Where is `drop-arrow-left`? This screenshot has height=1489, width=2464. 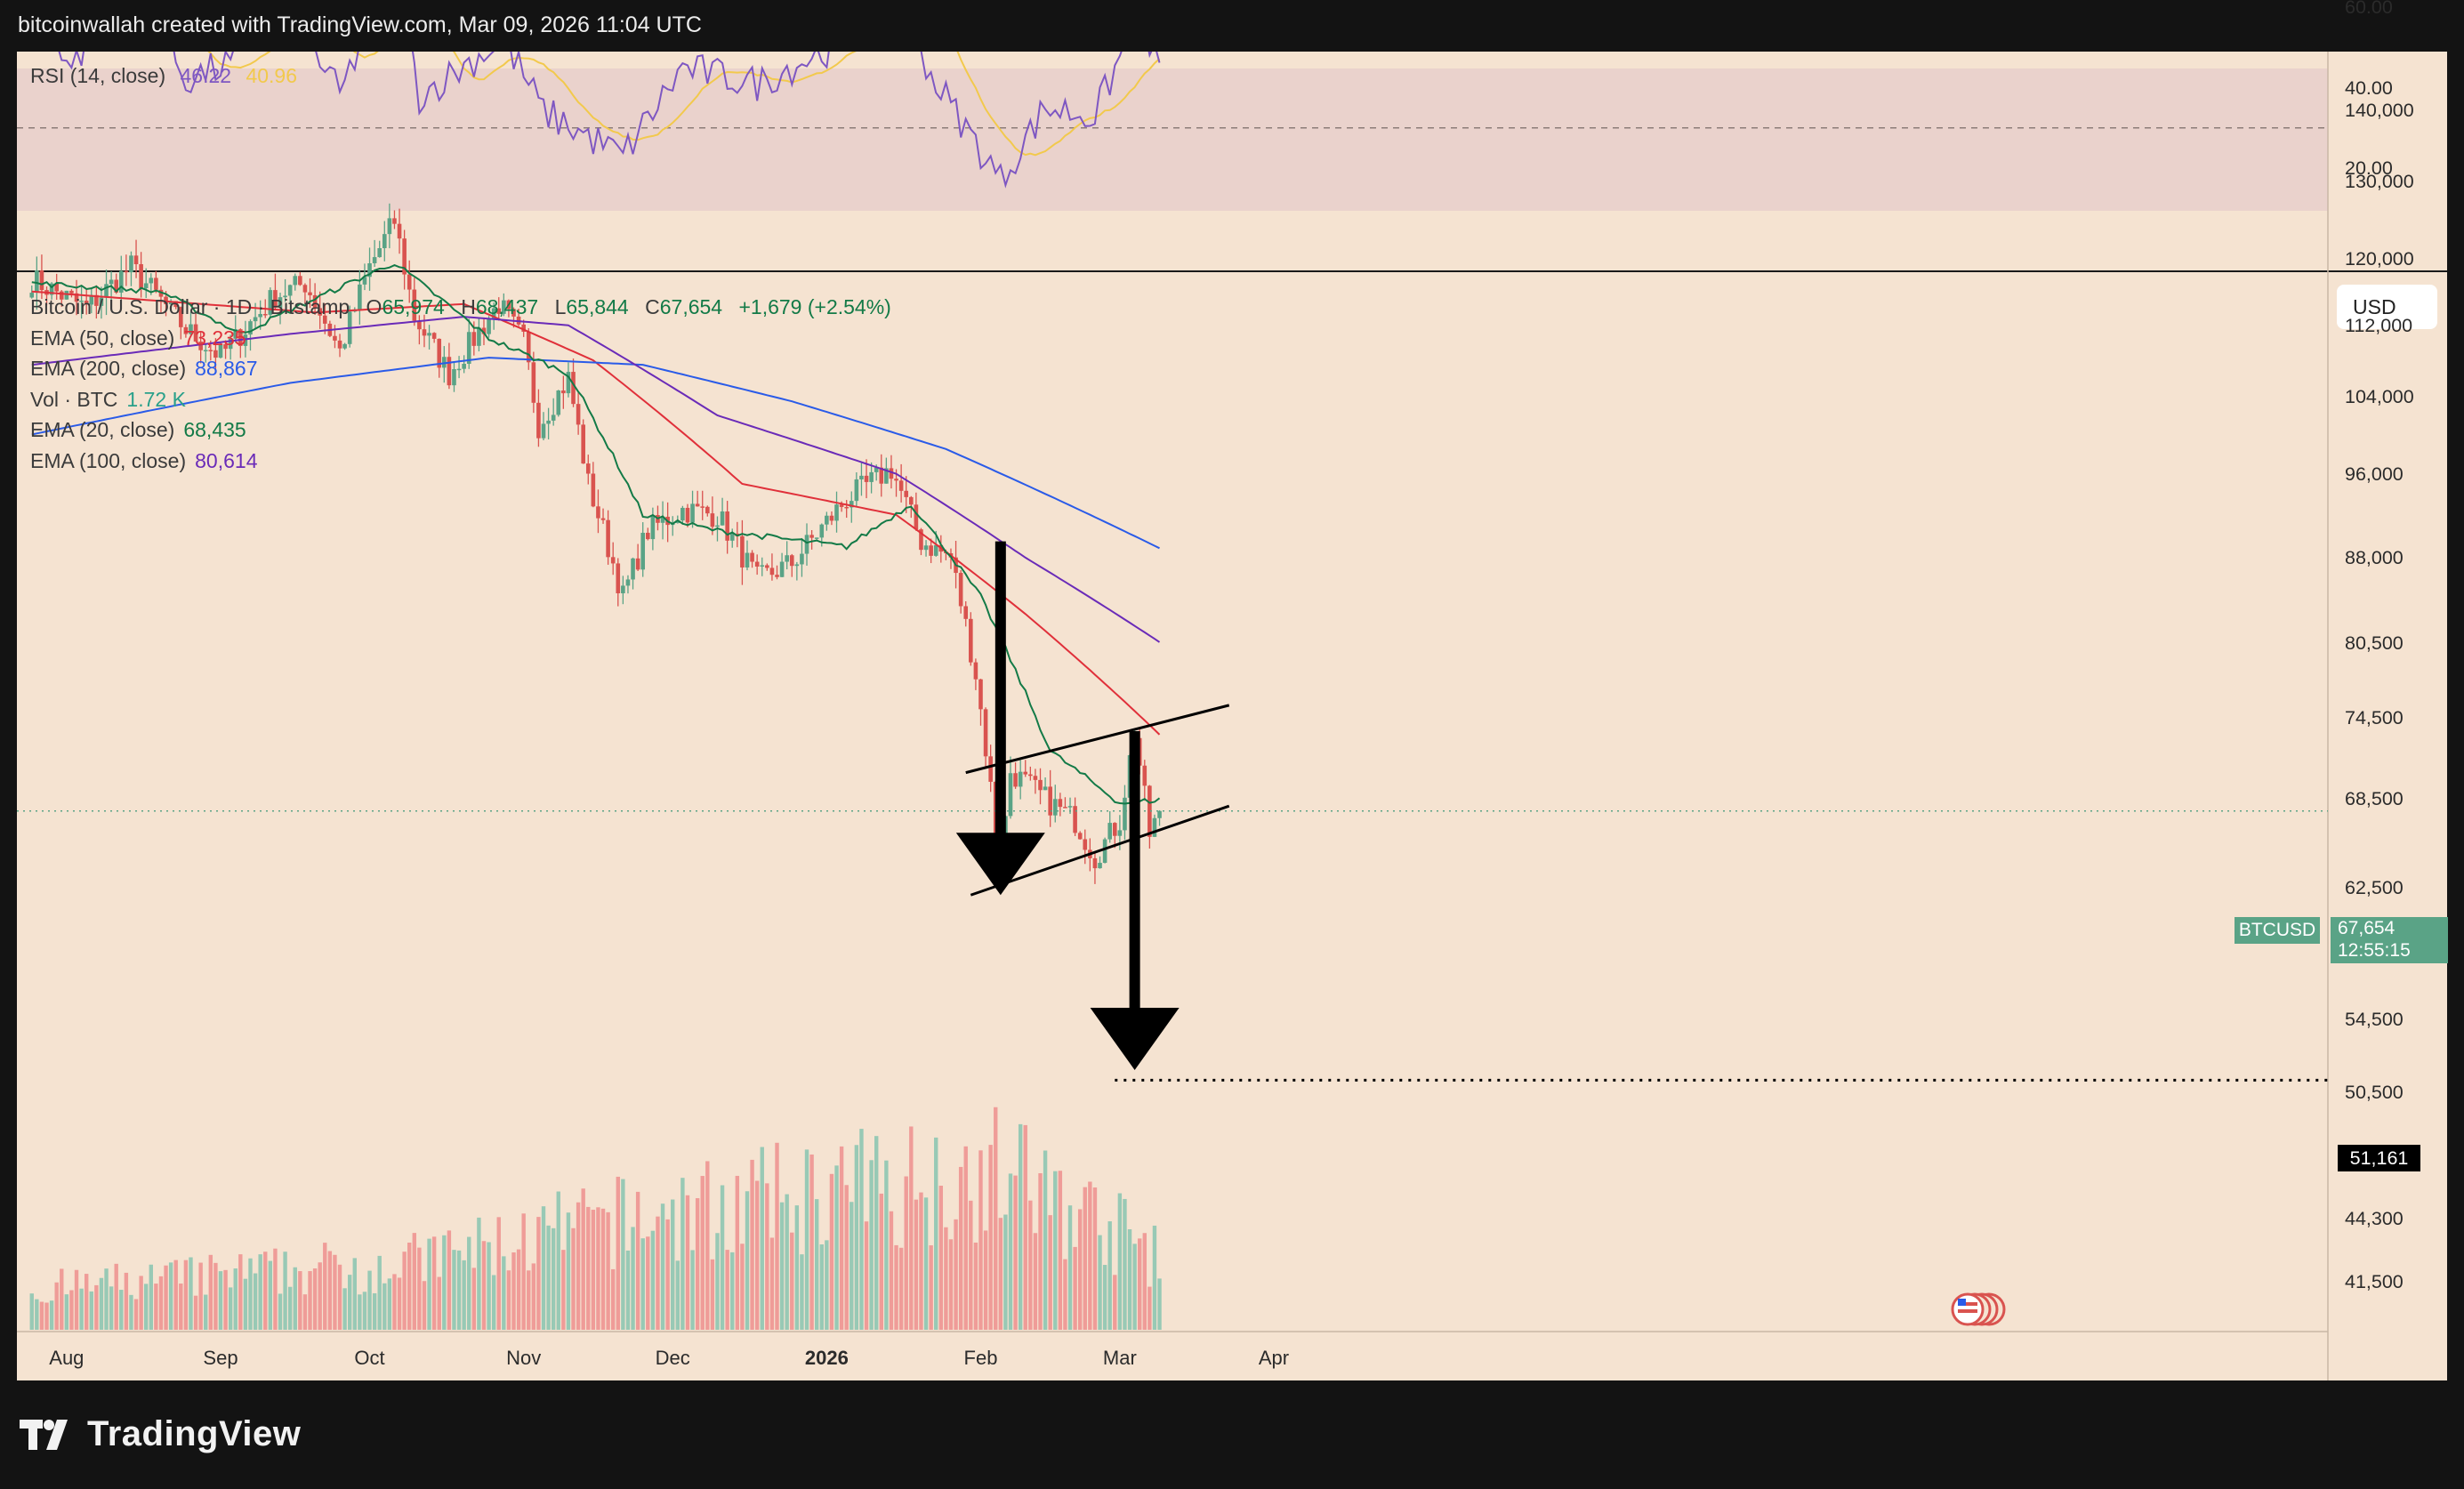
drop-arrow-left is located at coordinates (1000, 718).